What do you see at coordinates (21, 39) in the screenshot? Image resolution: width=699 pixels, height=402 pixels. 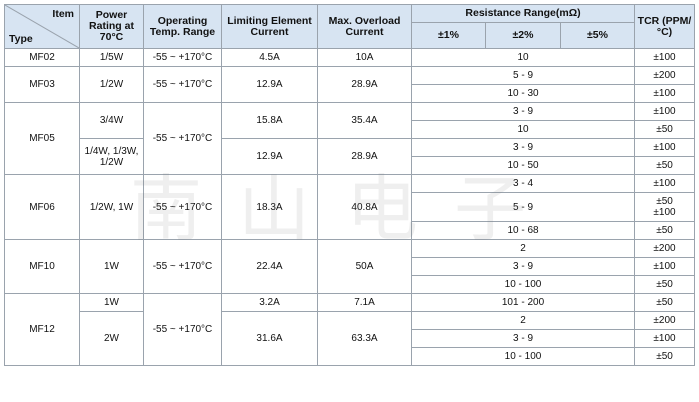 I see `type-label: Type` at bounding box center [21, 39].